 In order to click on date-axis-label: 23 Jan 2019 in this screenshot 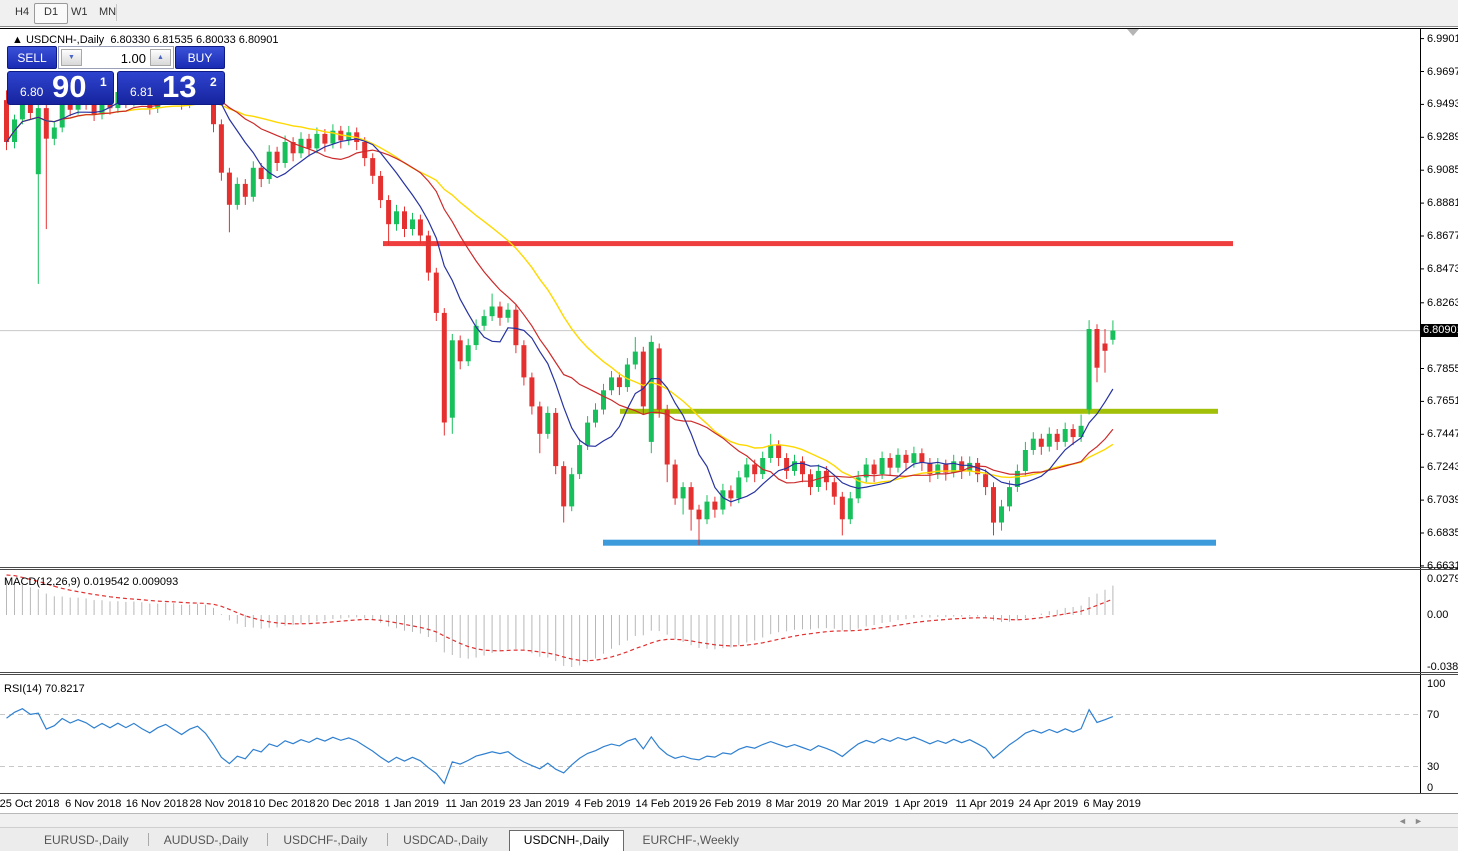, I will do `click(539, 804)`.